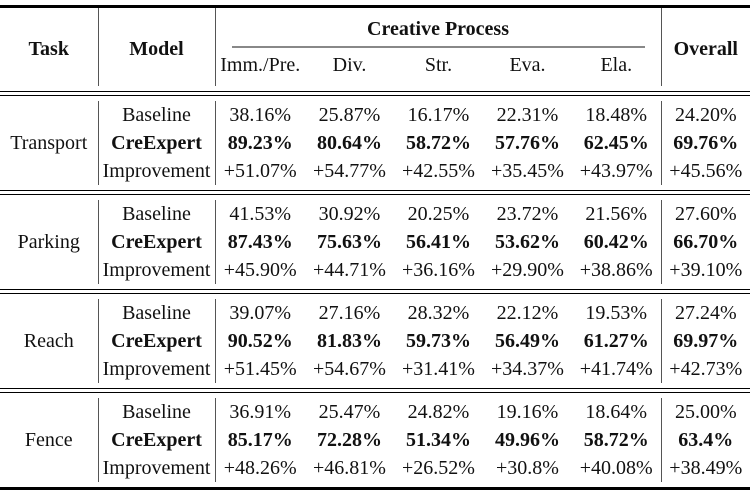  I want to click on col-header-overall: Overall, so click(705, 46).